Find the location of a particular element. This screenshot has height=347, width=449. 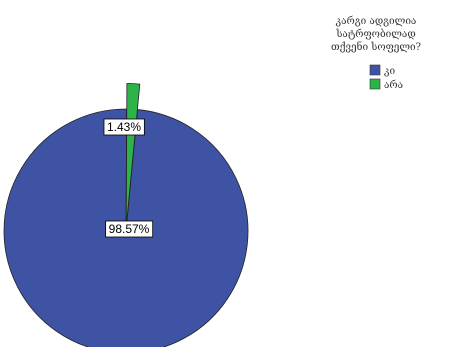

data-label-no: 1.43% is located at coordinates (124, 127).